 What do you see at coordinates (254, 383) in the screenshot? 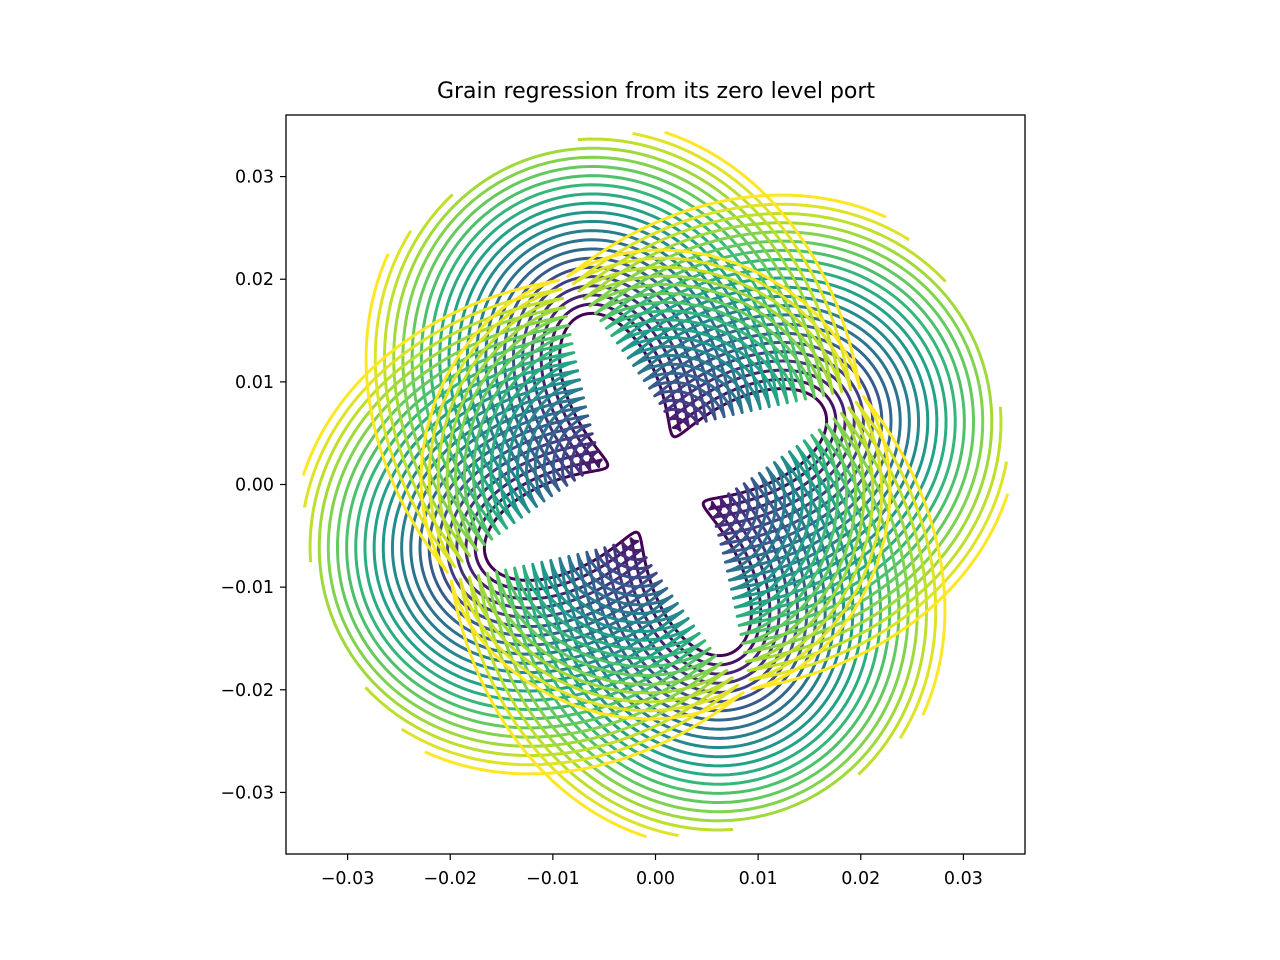
I see `y-tick-label: 0.01` at bounding box center [254, 383].